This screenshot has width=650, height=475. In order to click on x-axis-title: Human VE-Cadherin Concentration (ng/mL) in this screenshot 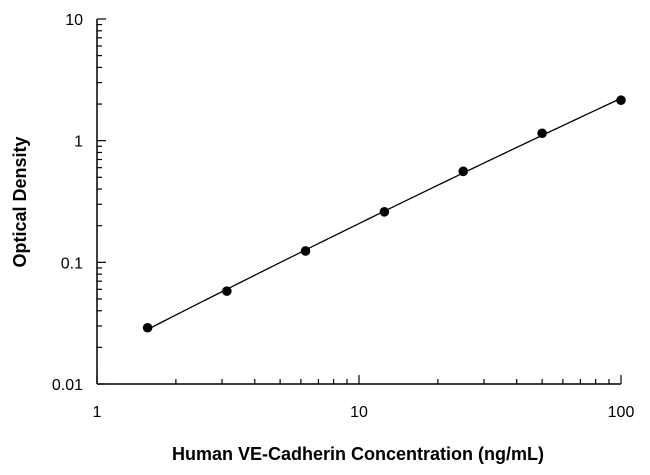, I will do `click(358, 454)`.